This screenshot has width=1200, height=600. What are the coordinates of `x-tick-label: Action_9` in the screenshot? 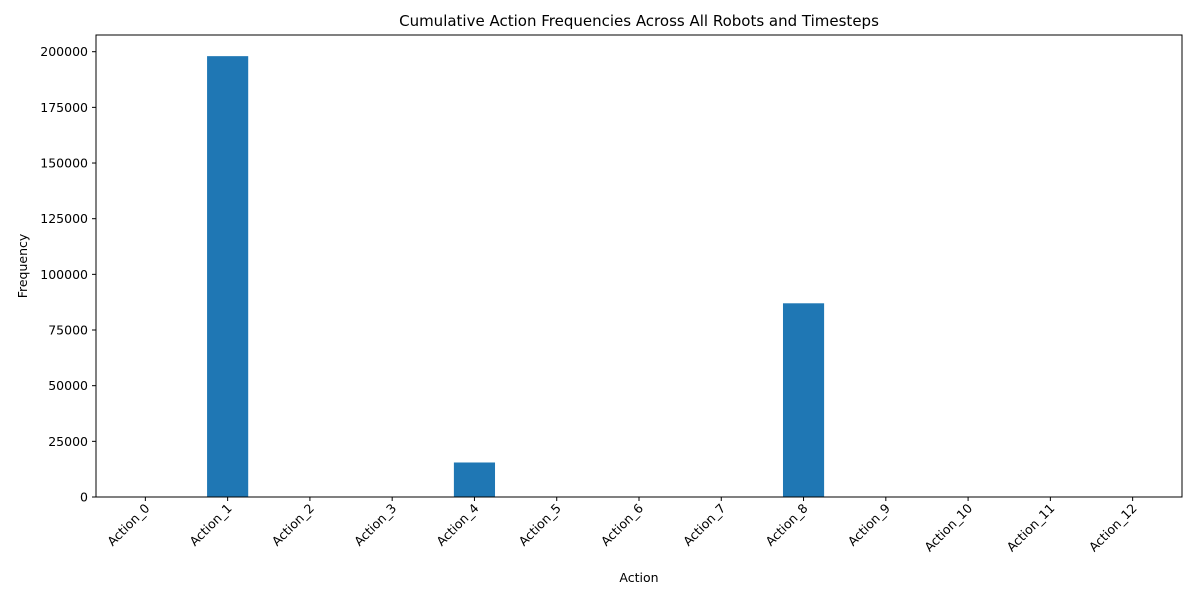 It's located at (869, 524).